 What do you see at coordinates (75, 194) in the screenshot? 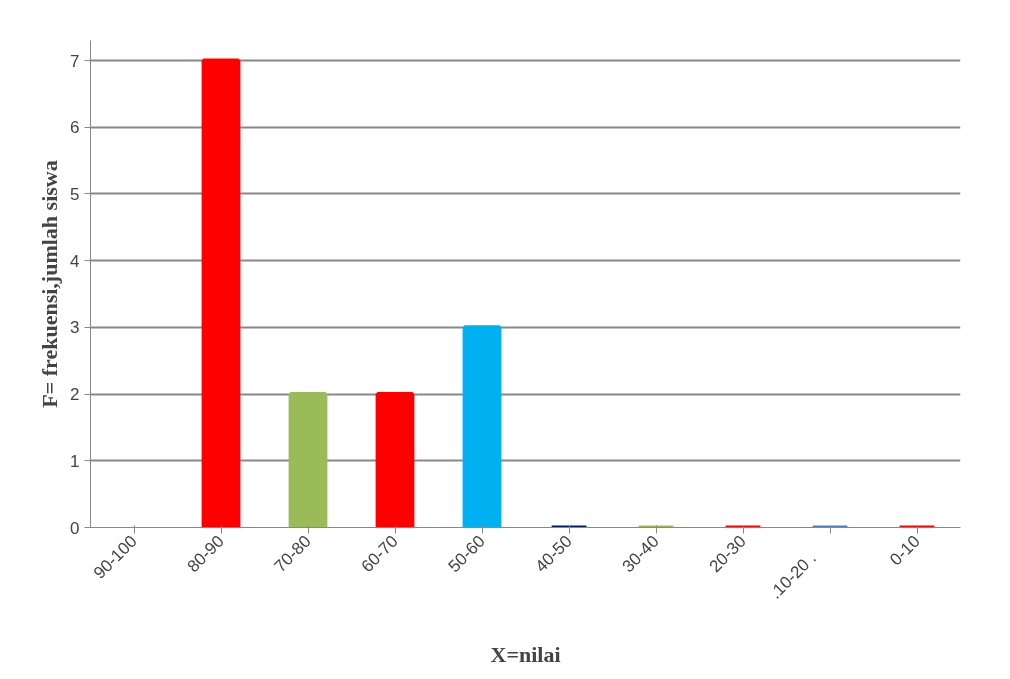
I see `y-tick-label: 5` at bounding box center [75, 194].